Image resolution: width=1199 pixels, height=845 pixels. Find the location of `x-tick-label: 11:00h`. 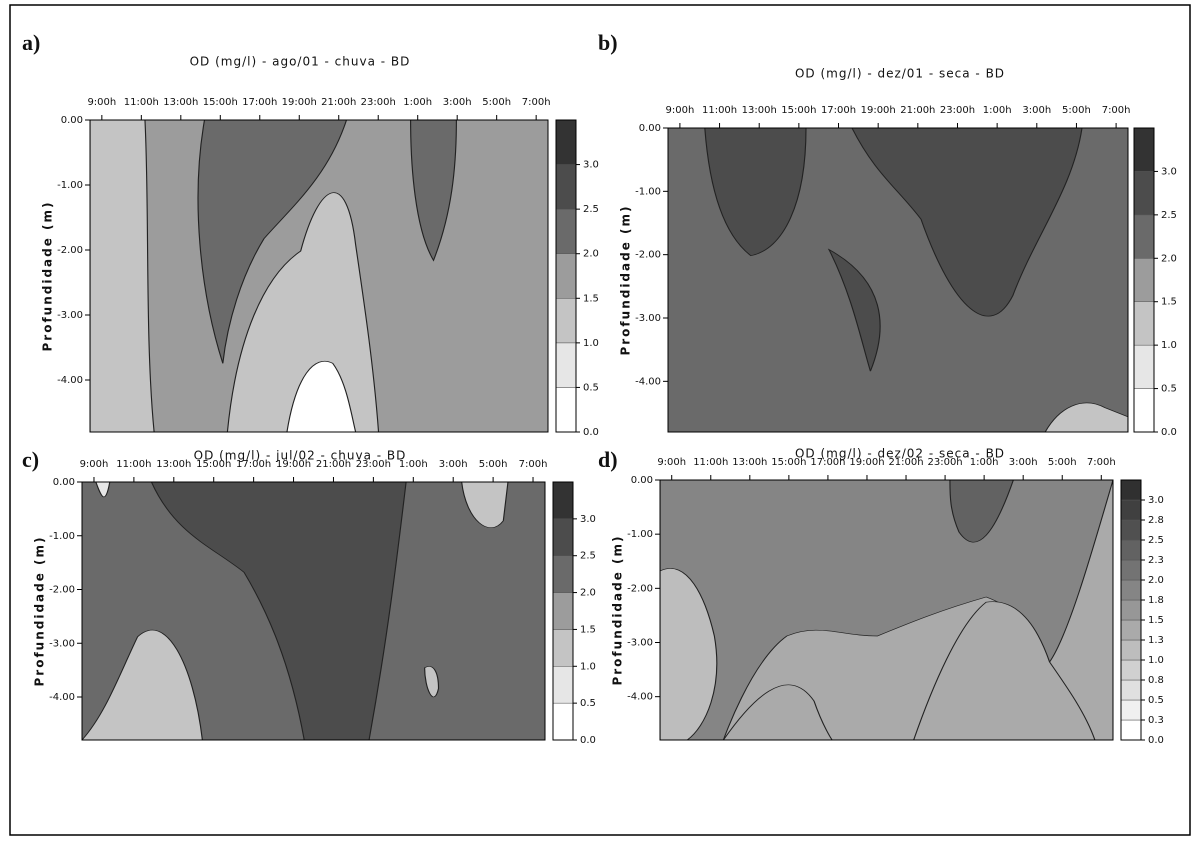

x-tick-label: 11:00h is located at coordinates (133, 464).